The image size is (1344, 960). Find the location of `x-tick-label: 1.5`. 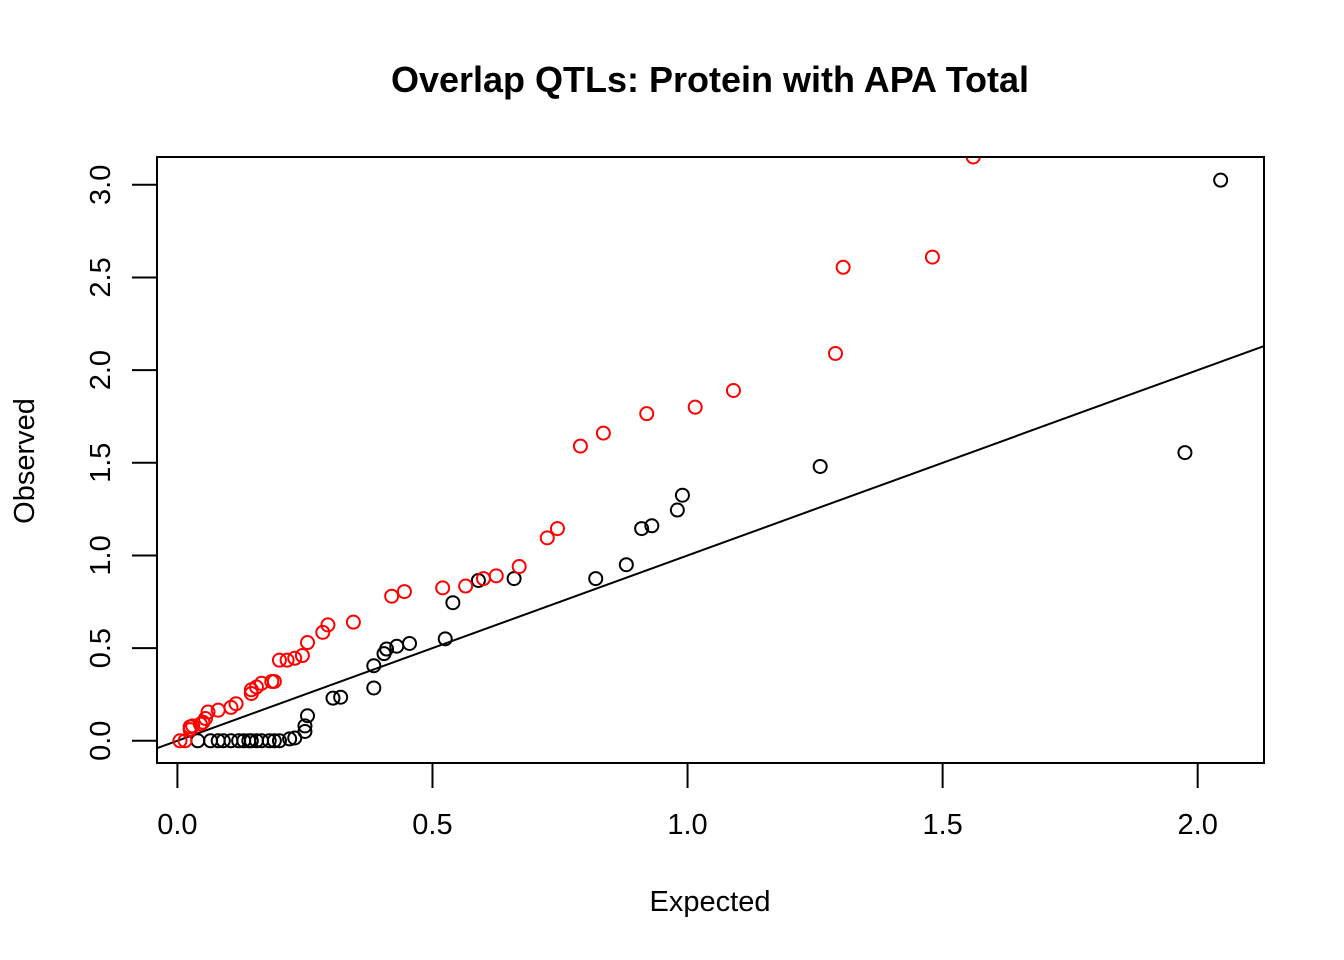

x-tick-label: 1.5 is located at coordinates (942, 825).